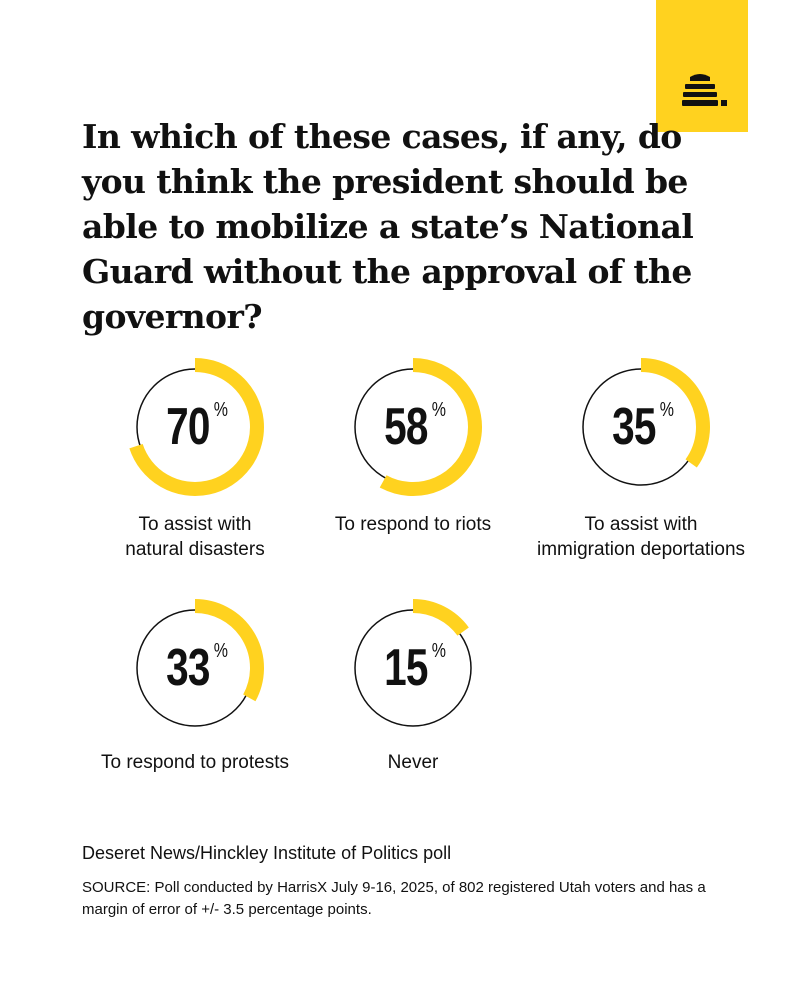 The height and width of the screenshot is (1000, 800). I want to click on donut-category-label-line: To respond to riots, so click(413, 524).